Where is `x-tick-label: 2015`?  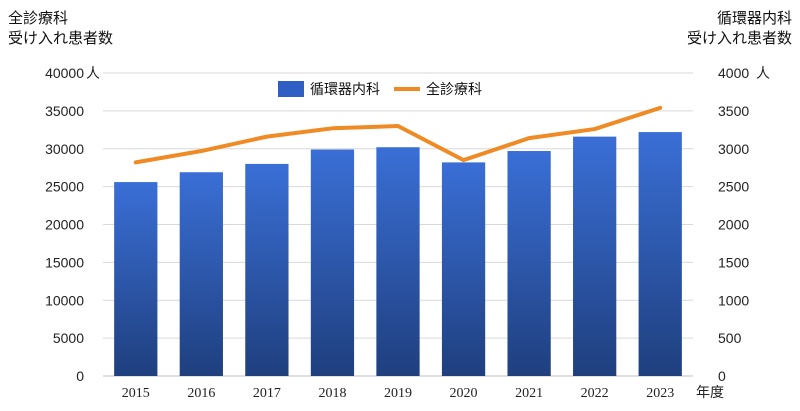 x-tick-label: 2015 is located at coordinates (136, 393).